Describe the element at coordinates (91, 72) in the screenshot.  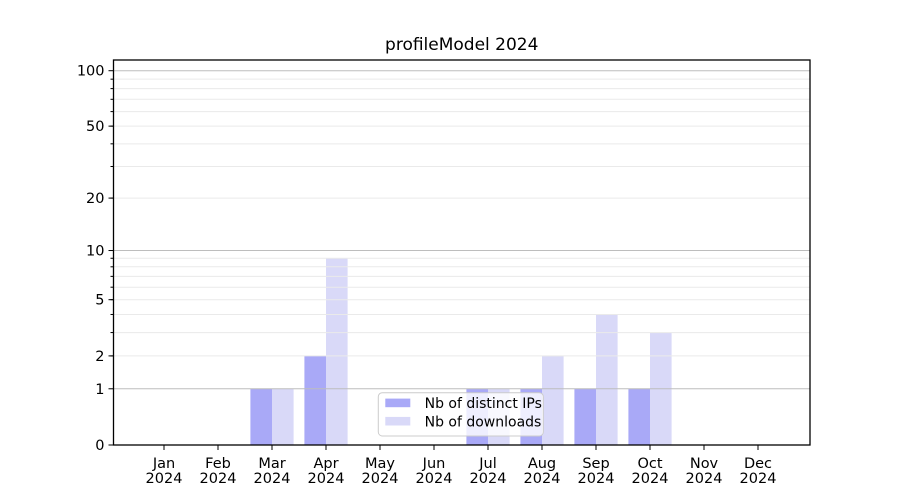
I see `y-tick-label: 100` at that location.